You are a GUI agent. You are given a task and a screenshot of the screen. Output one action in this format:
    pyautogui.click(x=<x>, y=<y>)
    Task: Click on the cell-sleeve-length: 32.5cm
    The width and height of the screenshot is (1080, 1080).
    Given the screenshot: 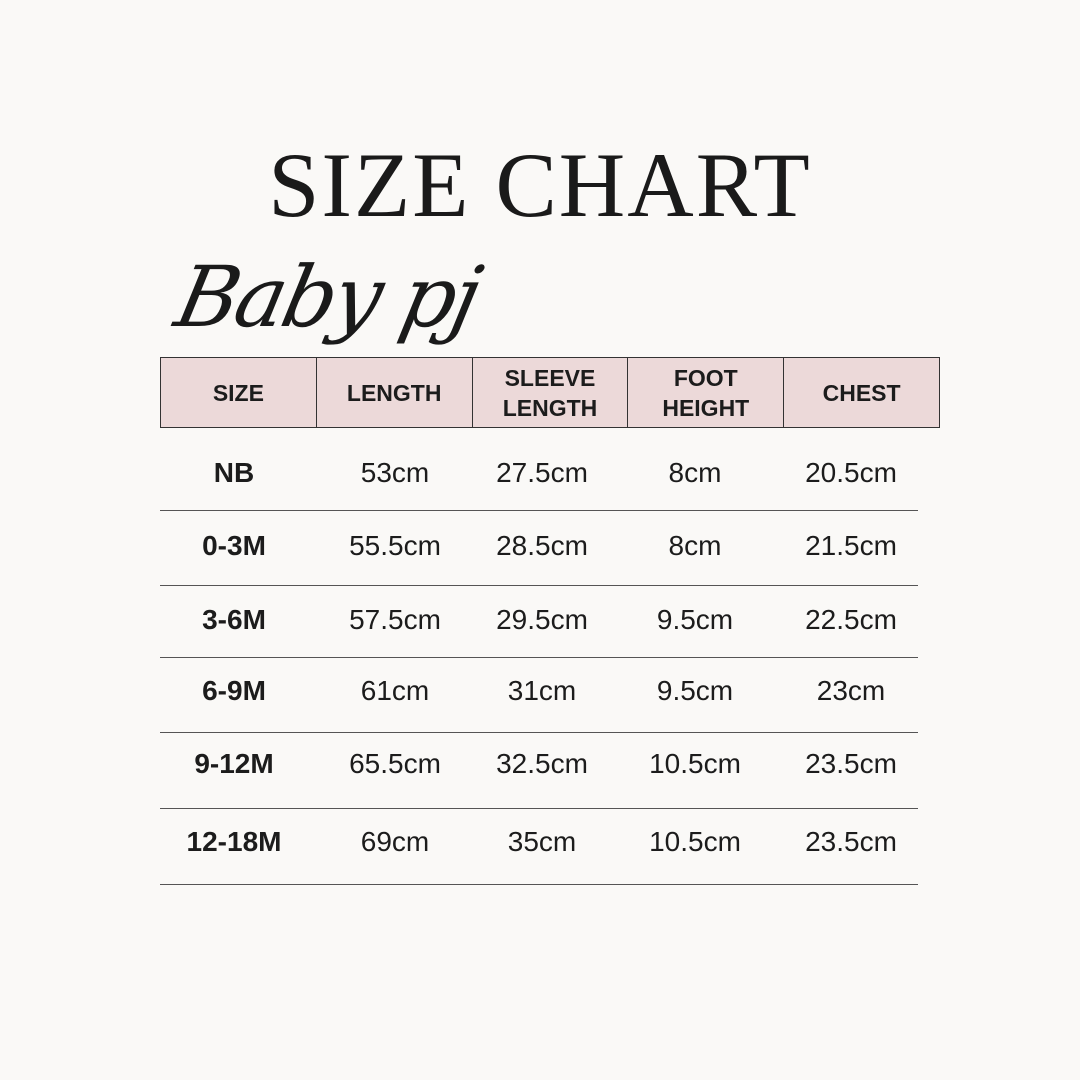 What is the action you would take?
    pyautogui.click(x=542, y=763)
    